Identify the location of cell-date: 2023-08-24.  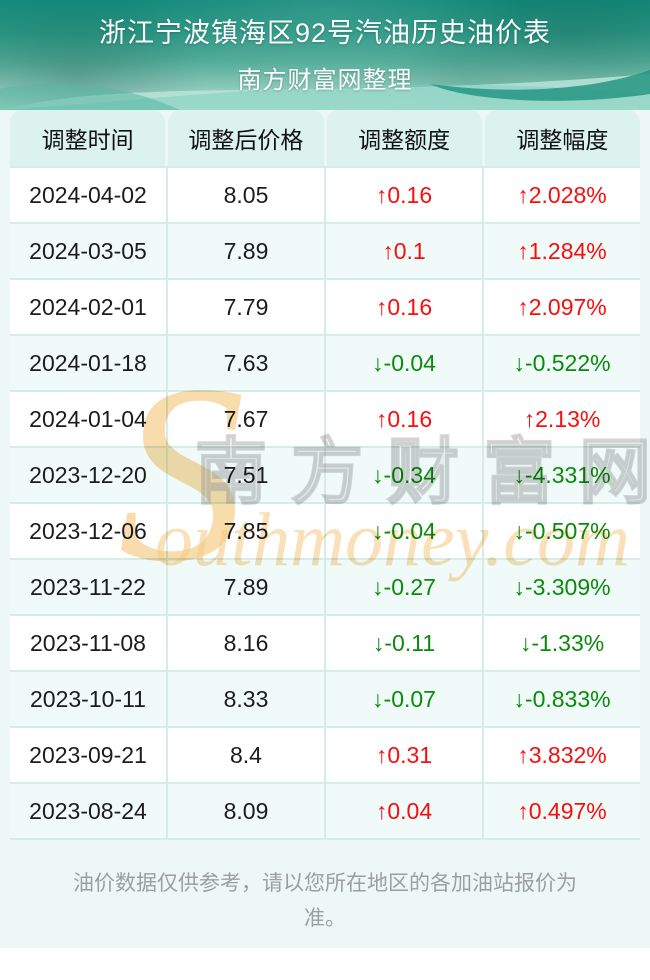
(88, 810).